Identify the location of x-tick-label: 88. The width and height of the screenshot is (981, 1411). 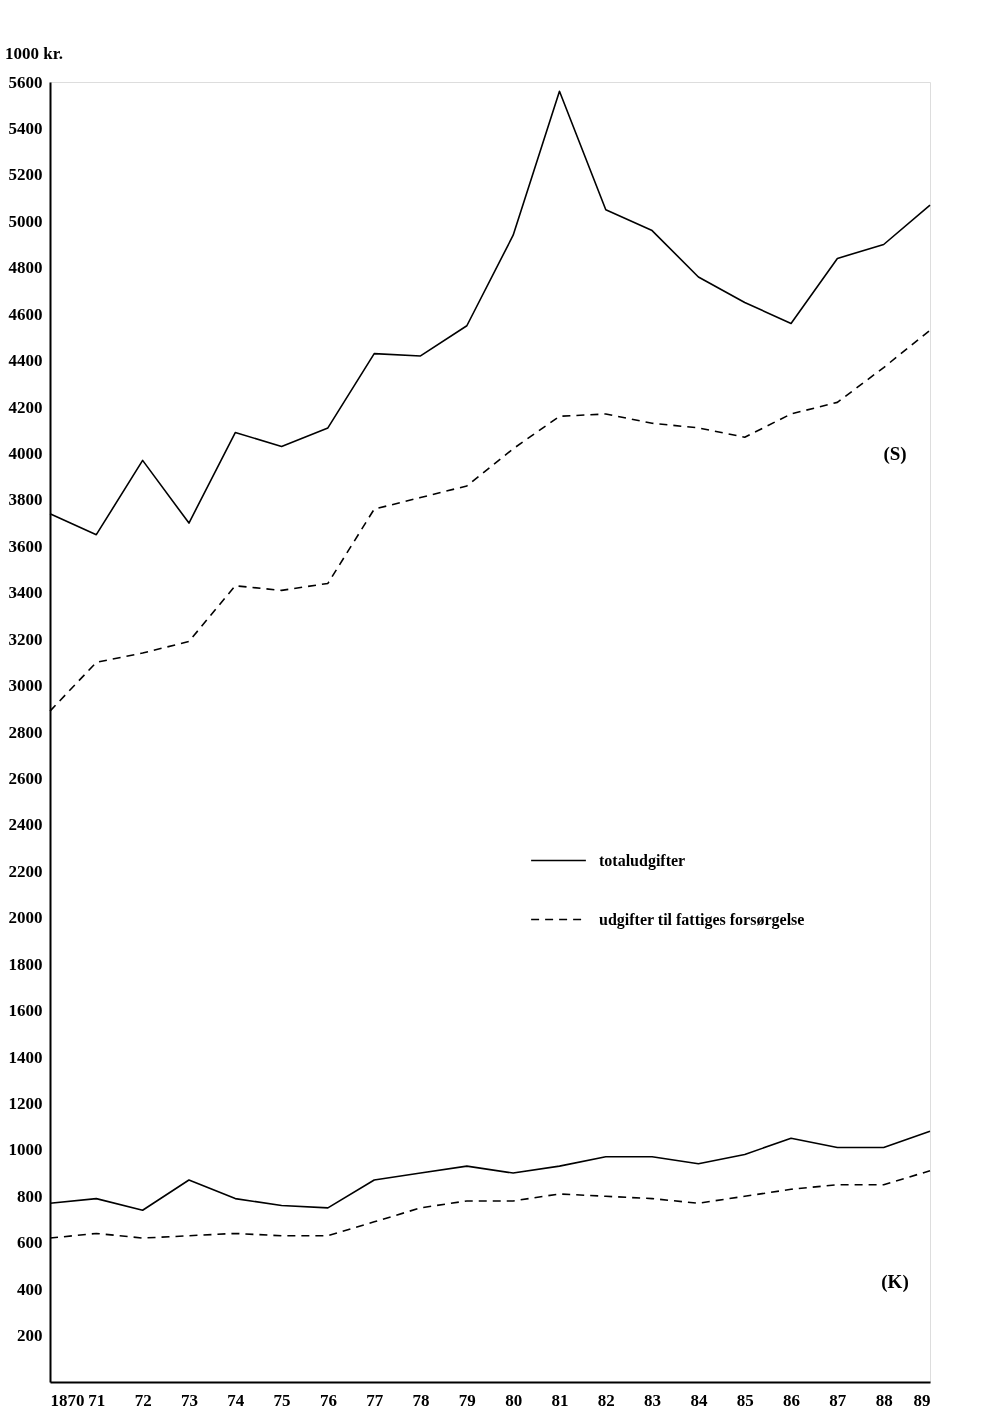
(884, 1400).